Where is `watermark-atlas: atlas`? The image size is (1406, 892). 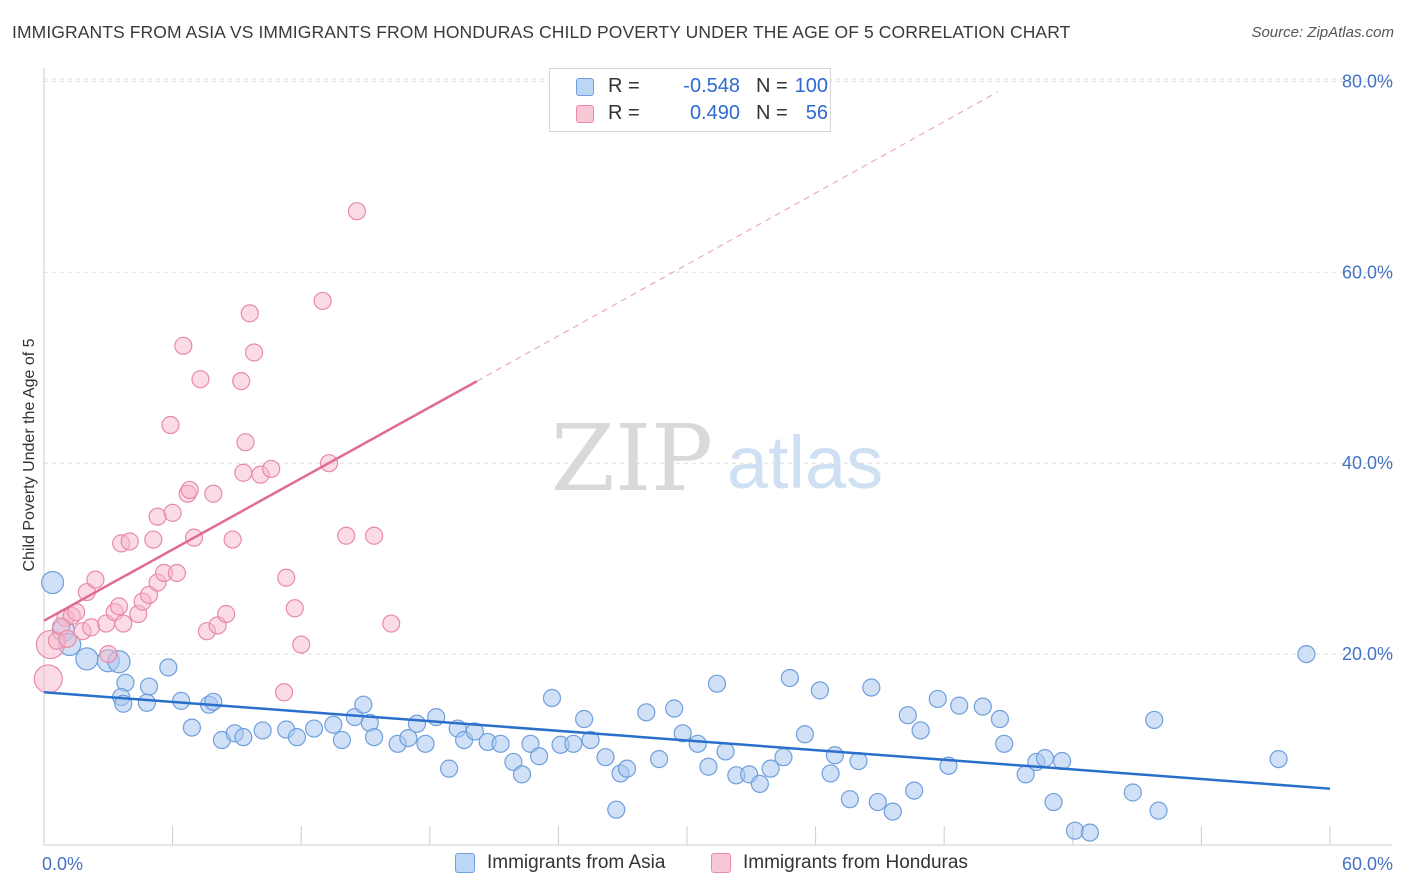
watermark-atlas: atlas is located at coordinates (805, 462).